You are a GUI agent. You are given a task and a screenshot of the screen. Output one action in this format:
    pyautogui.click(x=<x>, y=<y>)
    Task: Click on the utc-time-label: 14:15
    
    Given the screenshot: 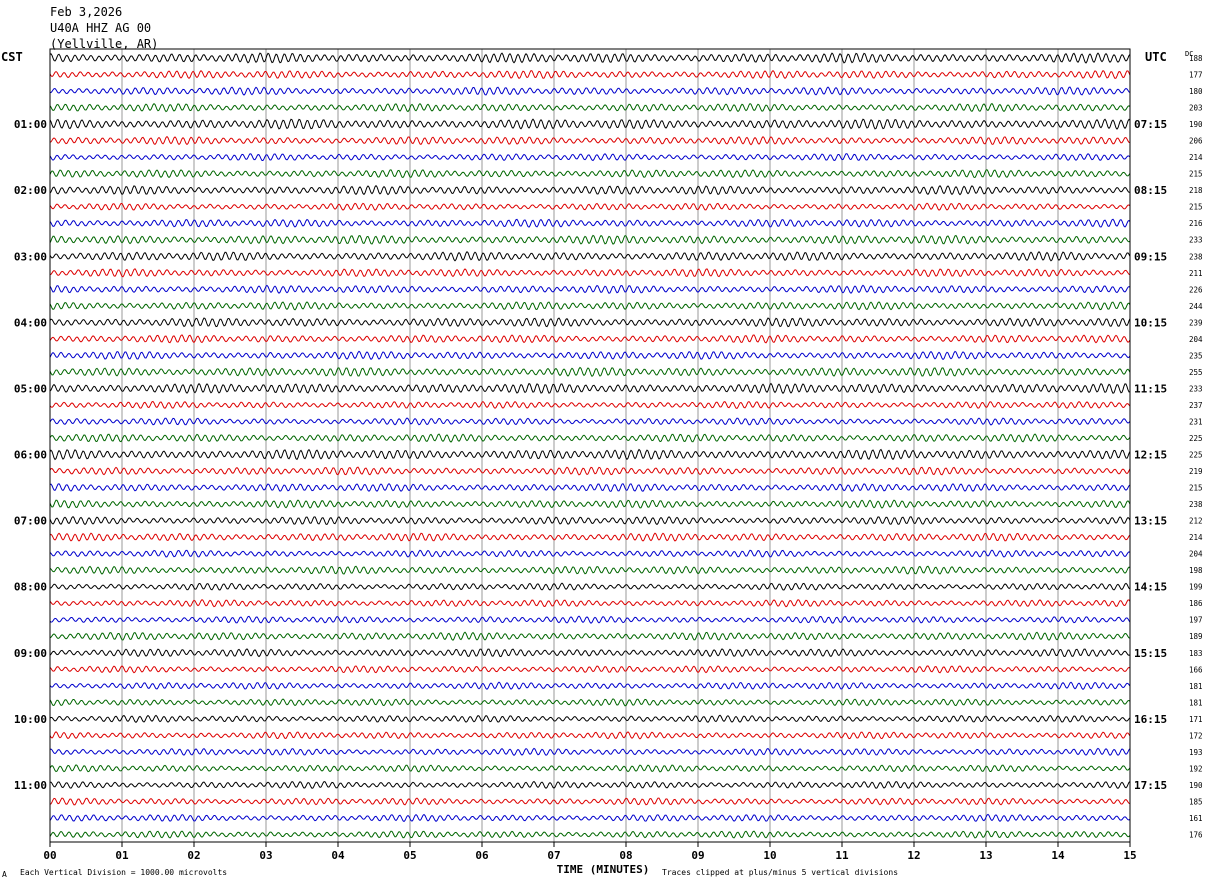 What is the action you would take?
    pyautogui.click(x=1150, y=587)
    